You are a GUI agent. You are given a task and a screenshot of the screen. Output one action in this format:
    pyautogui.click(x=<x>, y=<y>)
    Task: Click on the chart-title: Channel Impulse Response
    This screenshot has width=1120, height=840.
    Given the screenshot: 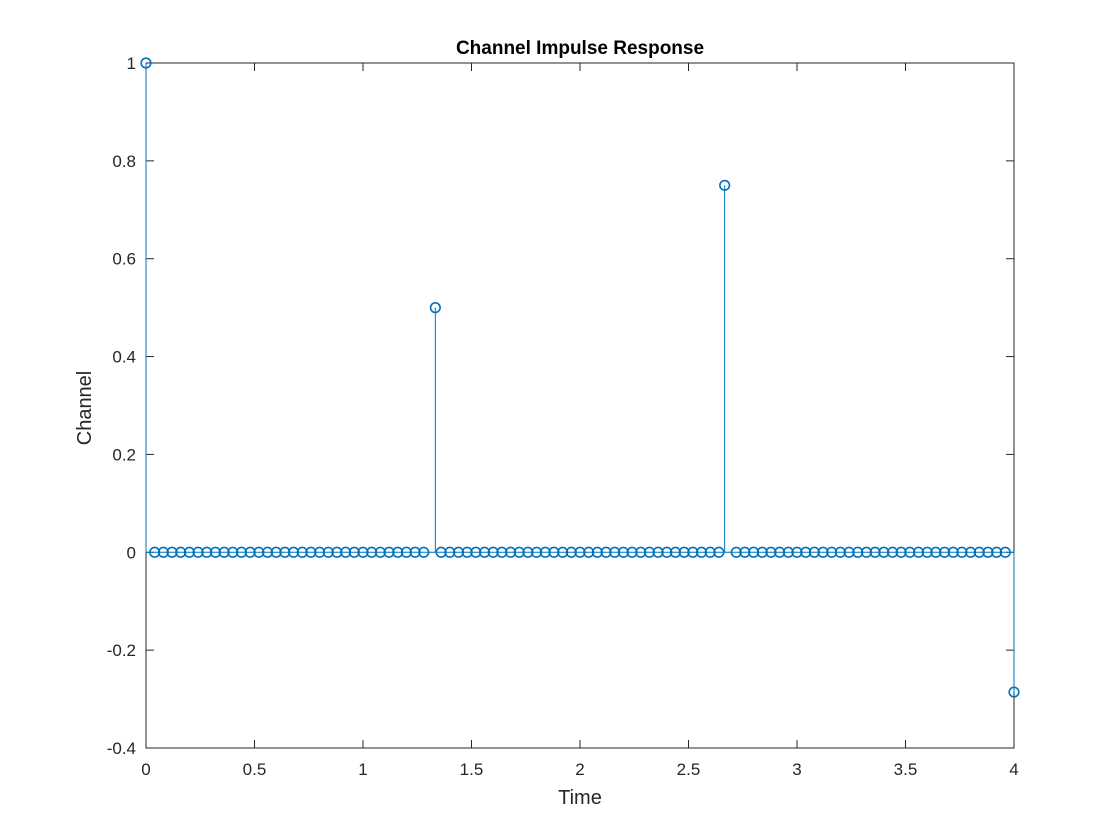 What is the action you would take?
    pyautogui.click(x=580, y=48)
    